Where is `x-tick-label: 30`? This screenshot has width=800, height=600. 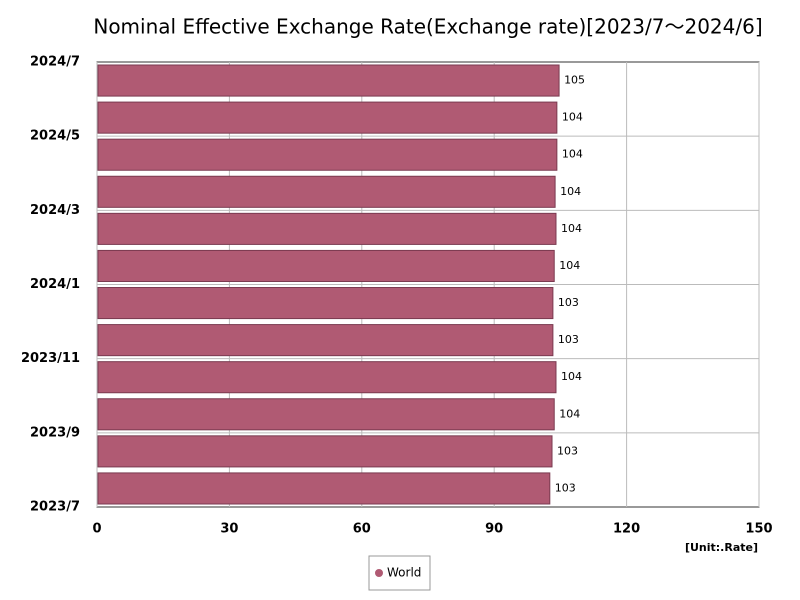 x-tick-label: 30 is located at coordinates (229, 529).